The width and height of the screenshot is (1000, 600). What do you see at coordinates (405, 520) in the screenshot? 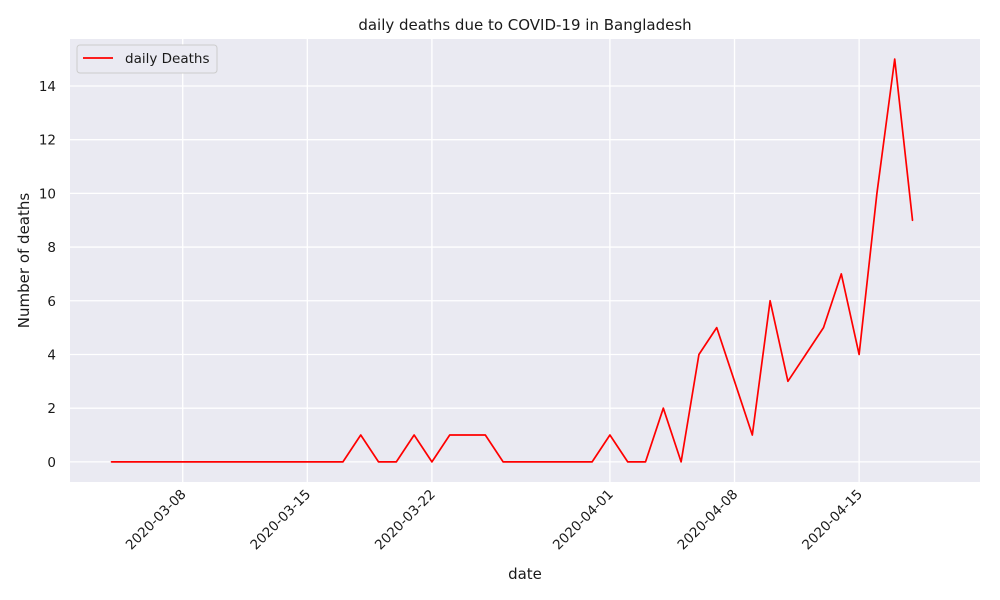
I see `x-tick-label: 2020-03-22` at bounding box center [405, 520].